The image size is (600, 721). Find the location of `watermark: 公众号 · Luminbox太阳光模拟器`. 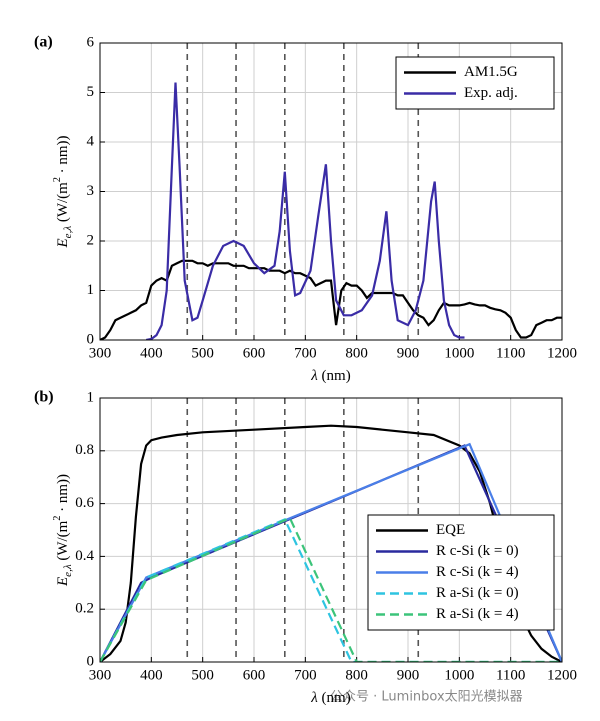

watermark: 公众号 · Luminbox太阳光模拟器 is located at coordinates (426, 697).